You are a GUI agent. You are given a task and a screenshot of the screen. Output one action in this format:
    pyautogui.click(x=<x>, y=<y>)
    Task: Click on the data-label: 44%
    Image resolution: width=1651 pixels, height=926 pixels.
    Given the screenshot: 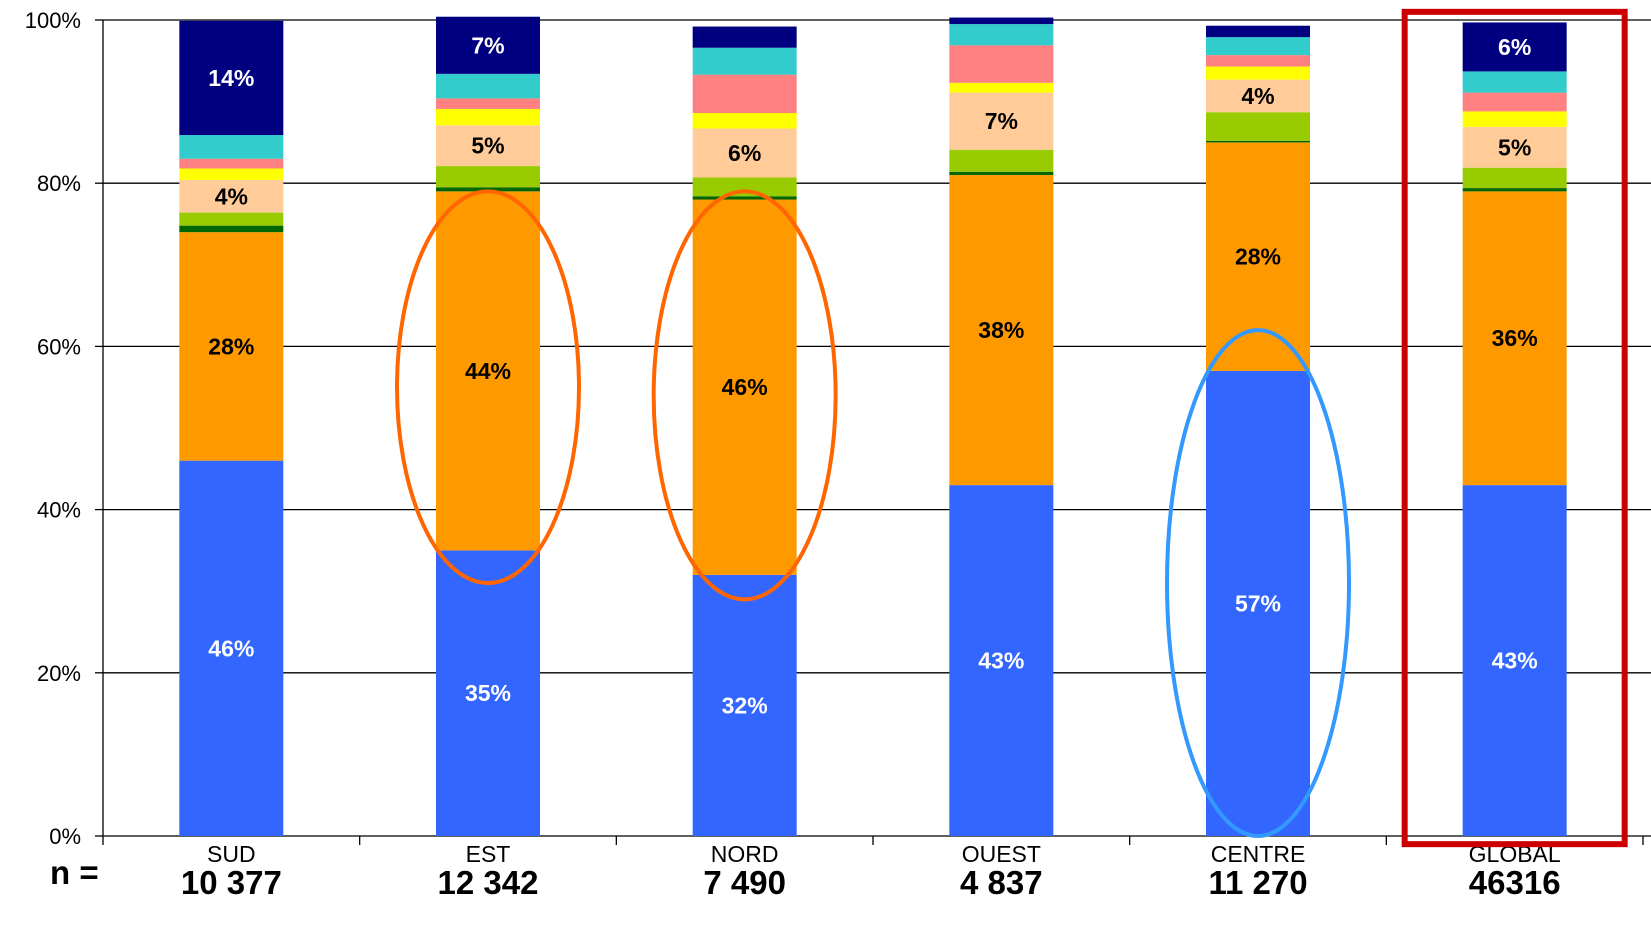 What is the action you would take?
    pyautogui.click(x=488, y=371)
    